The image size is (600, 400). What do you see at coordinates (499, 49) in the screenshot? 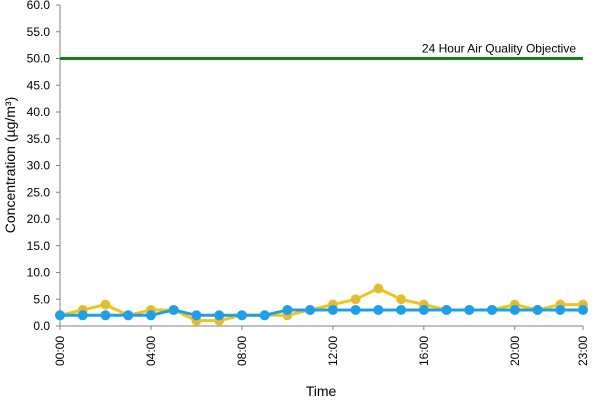
I see `air-quality-objective-label: 24 Hour Air Quality Objective` at bounding box center [499, 49].